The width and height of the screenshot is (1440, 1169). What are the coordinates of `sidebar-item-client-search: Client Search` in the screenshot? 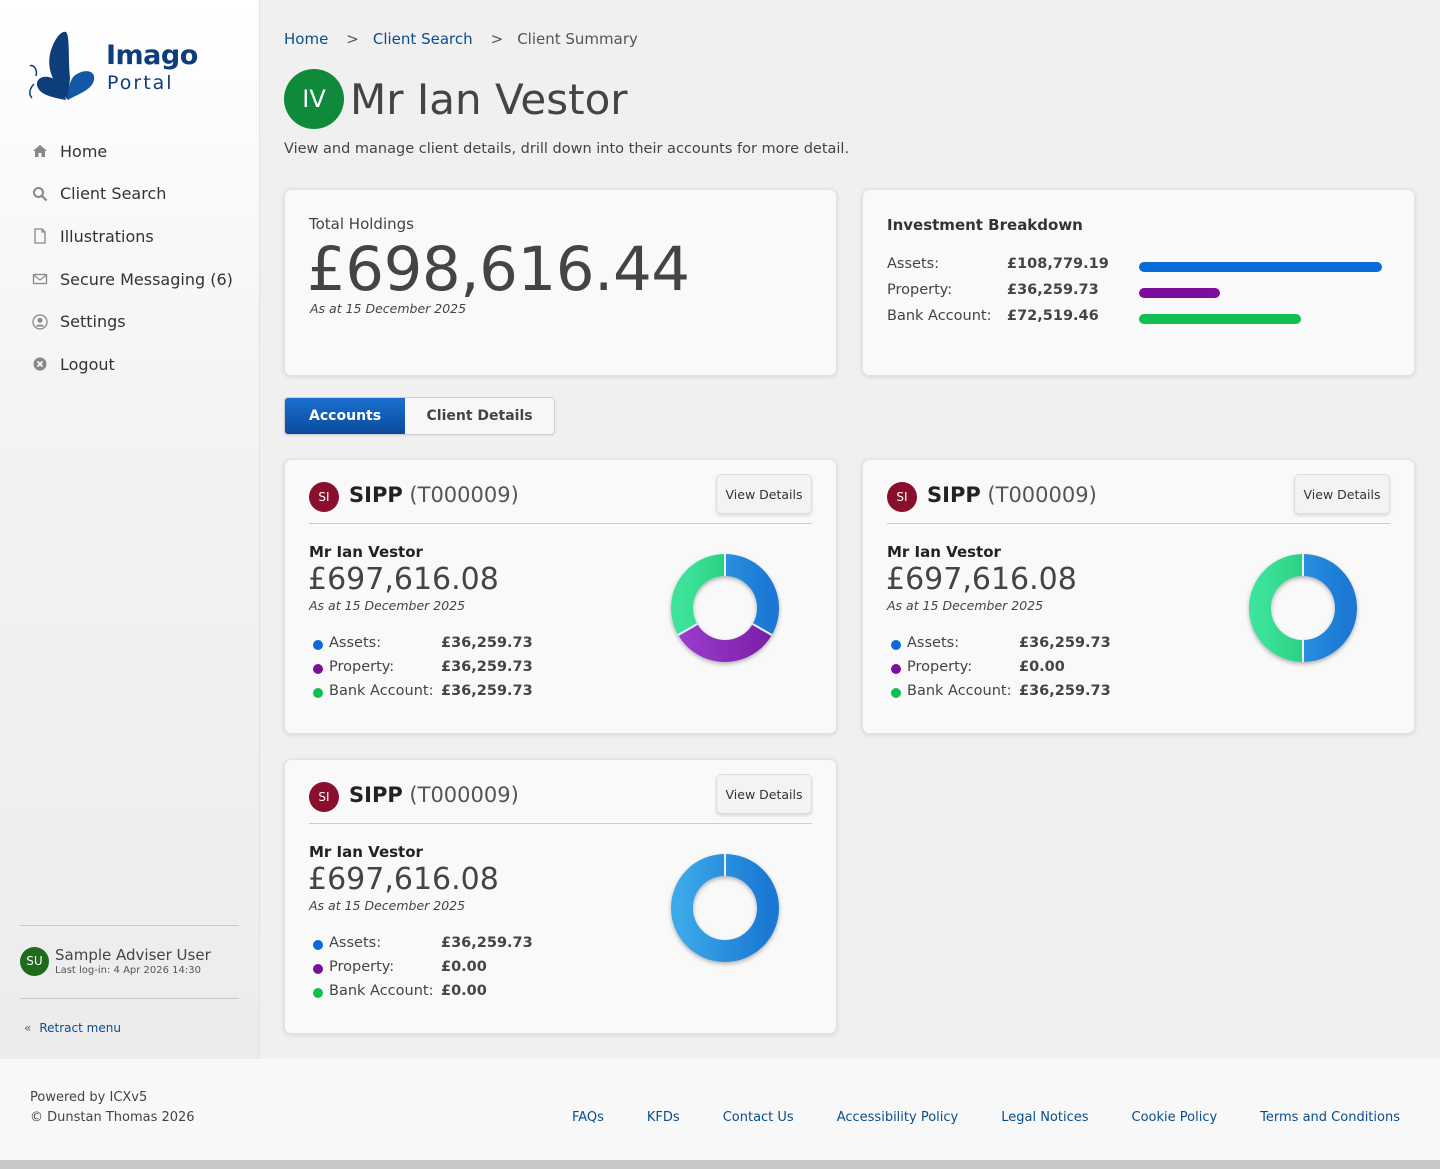 It's located at (140, 194).